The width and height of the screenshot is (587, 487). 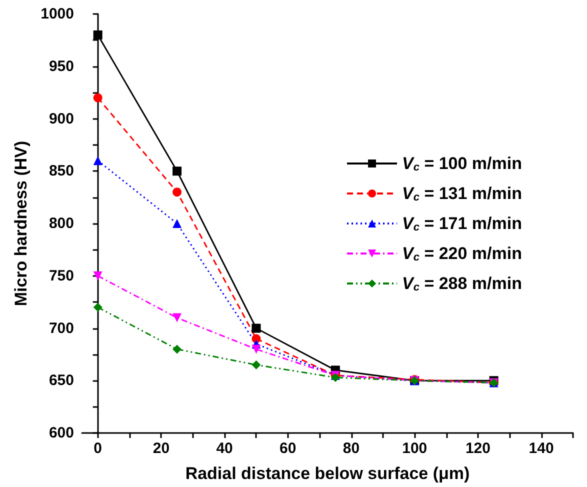 What do you see at coordinates (57, 14) in the screenshot?
I see `y-tick-label: 1000` at bounding box center [57, 14].